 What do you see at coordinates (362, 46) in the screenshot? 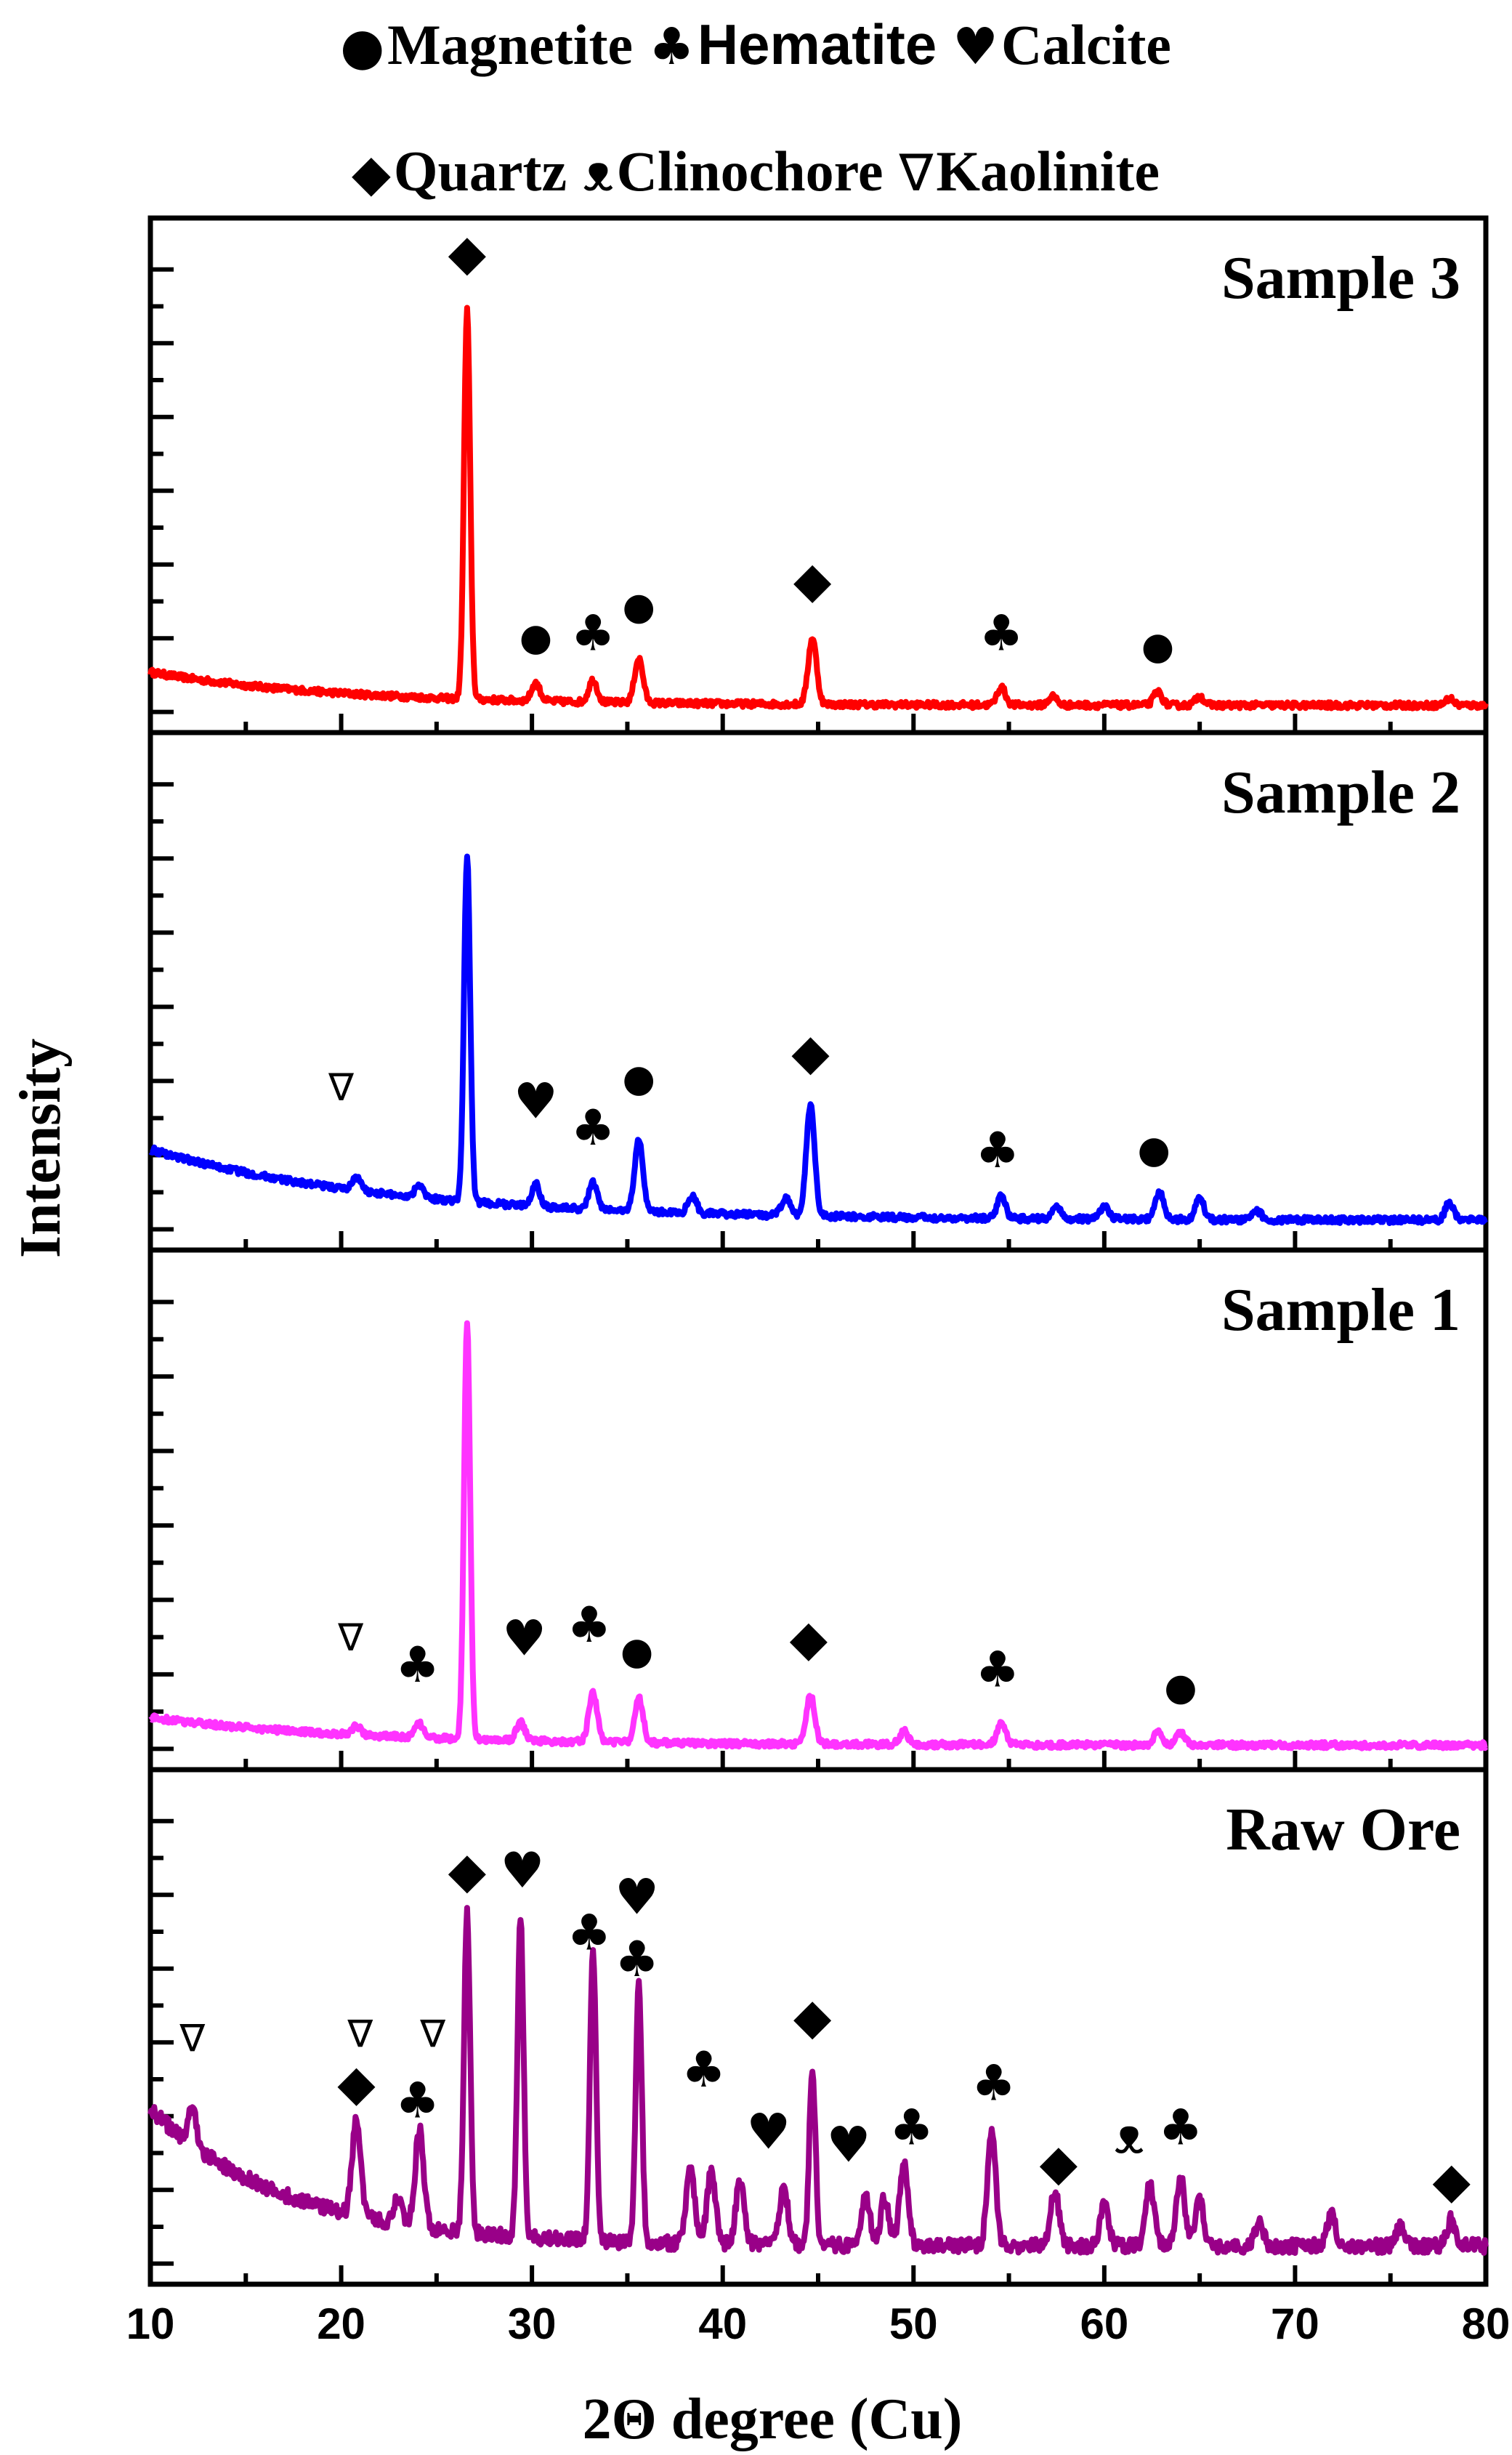
I see `legend-symbol: ●` at bounding box center [362, 46].